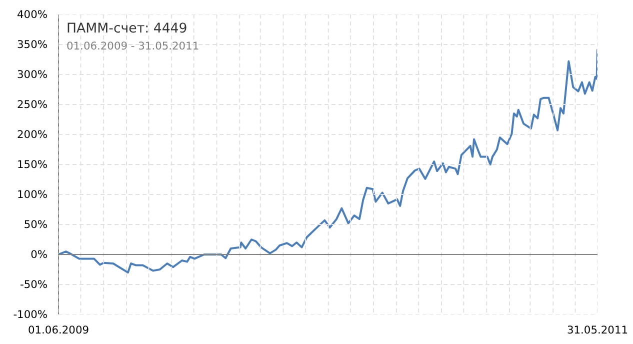 Image resolution: width=633 pixels, height=344 pixels. I want to click on y-tick-label: 50%, so click(36, 224).